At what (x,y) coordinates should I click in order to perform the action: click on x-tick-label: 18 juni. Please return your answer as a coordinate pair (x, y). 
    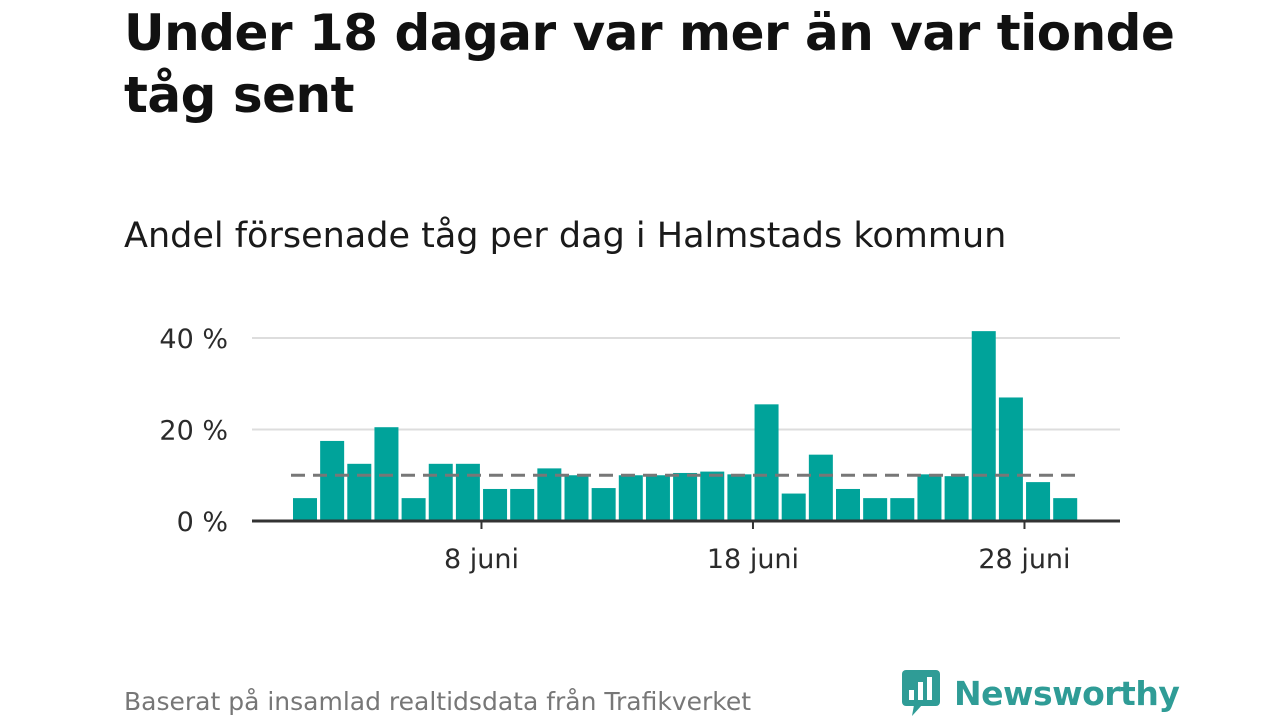
    Looking at the image, I should click on (753, 559).